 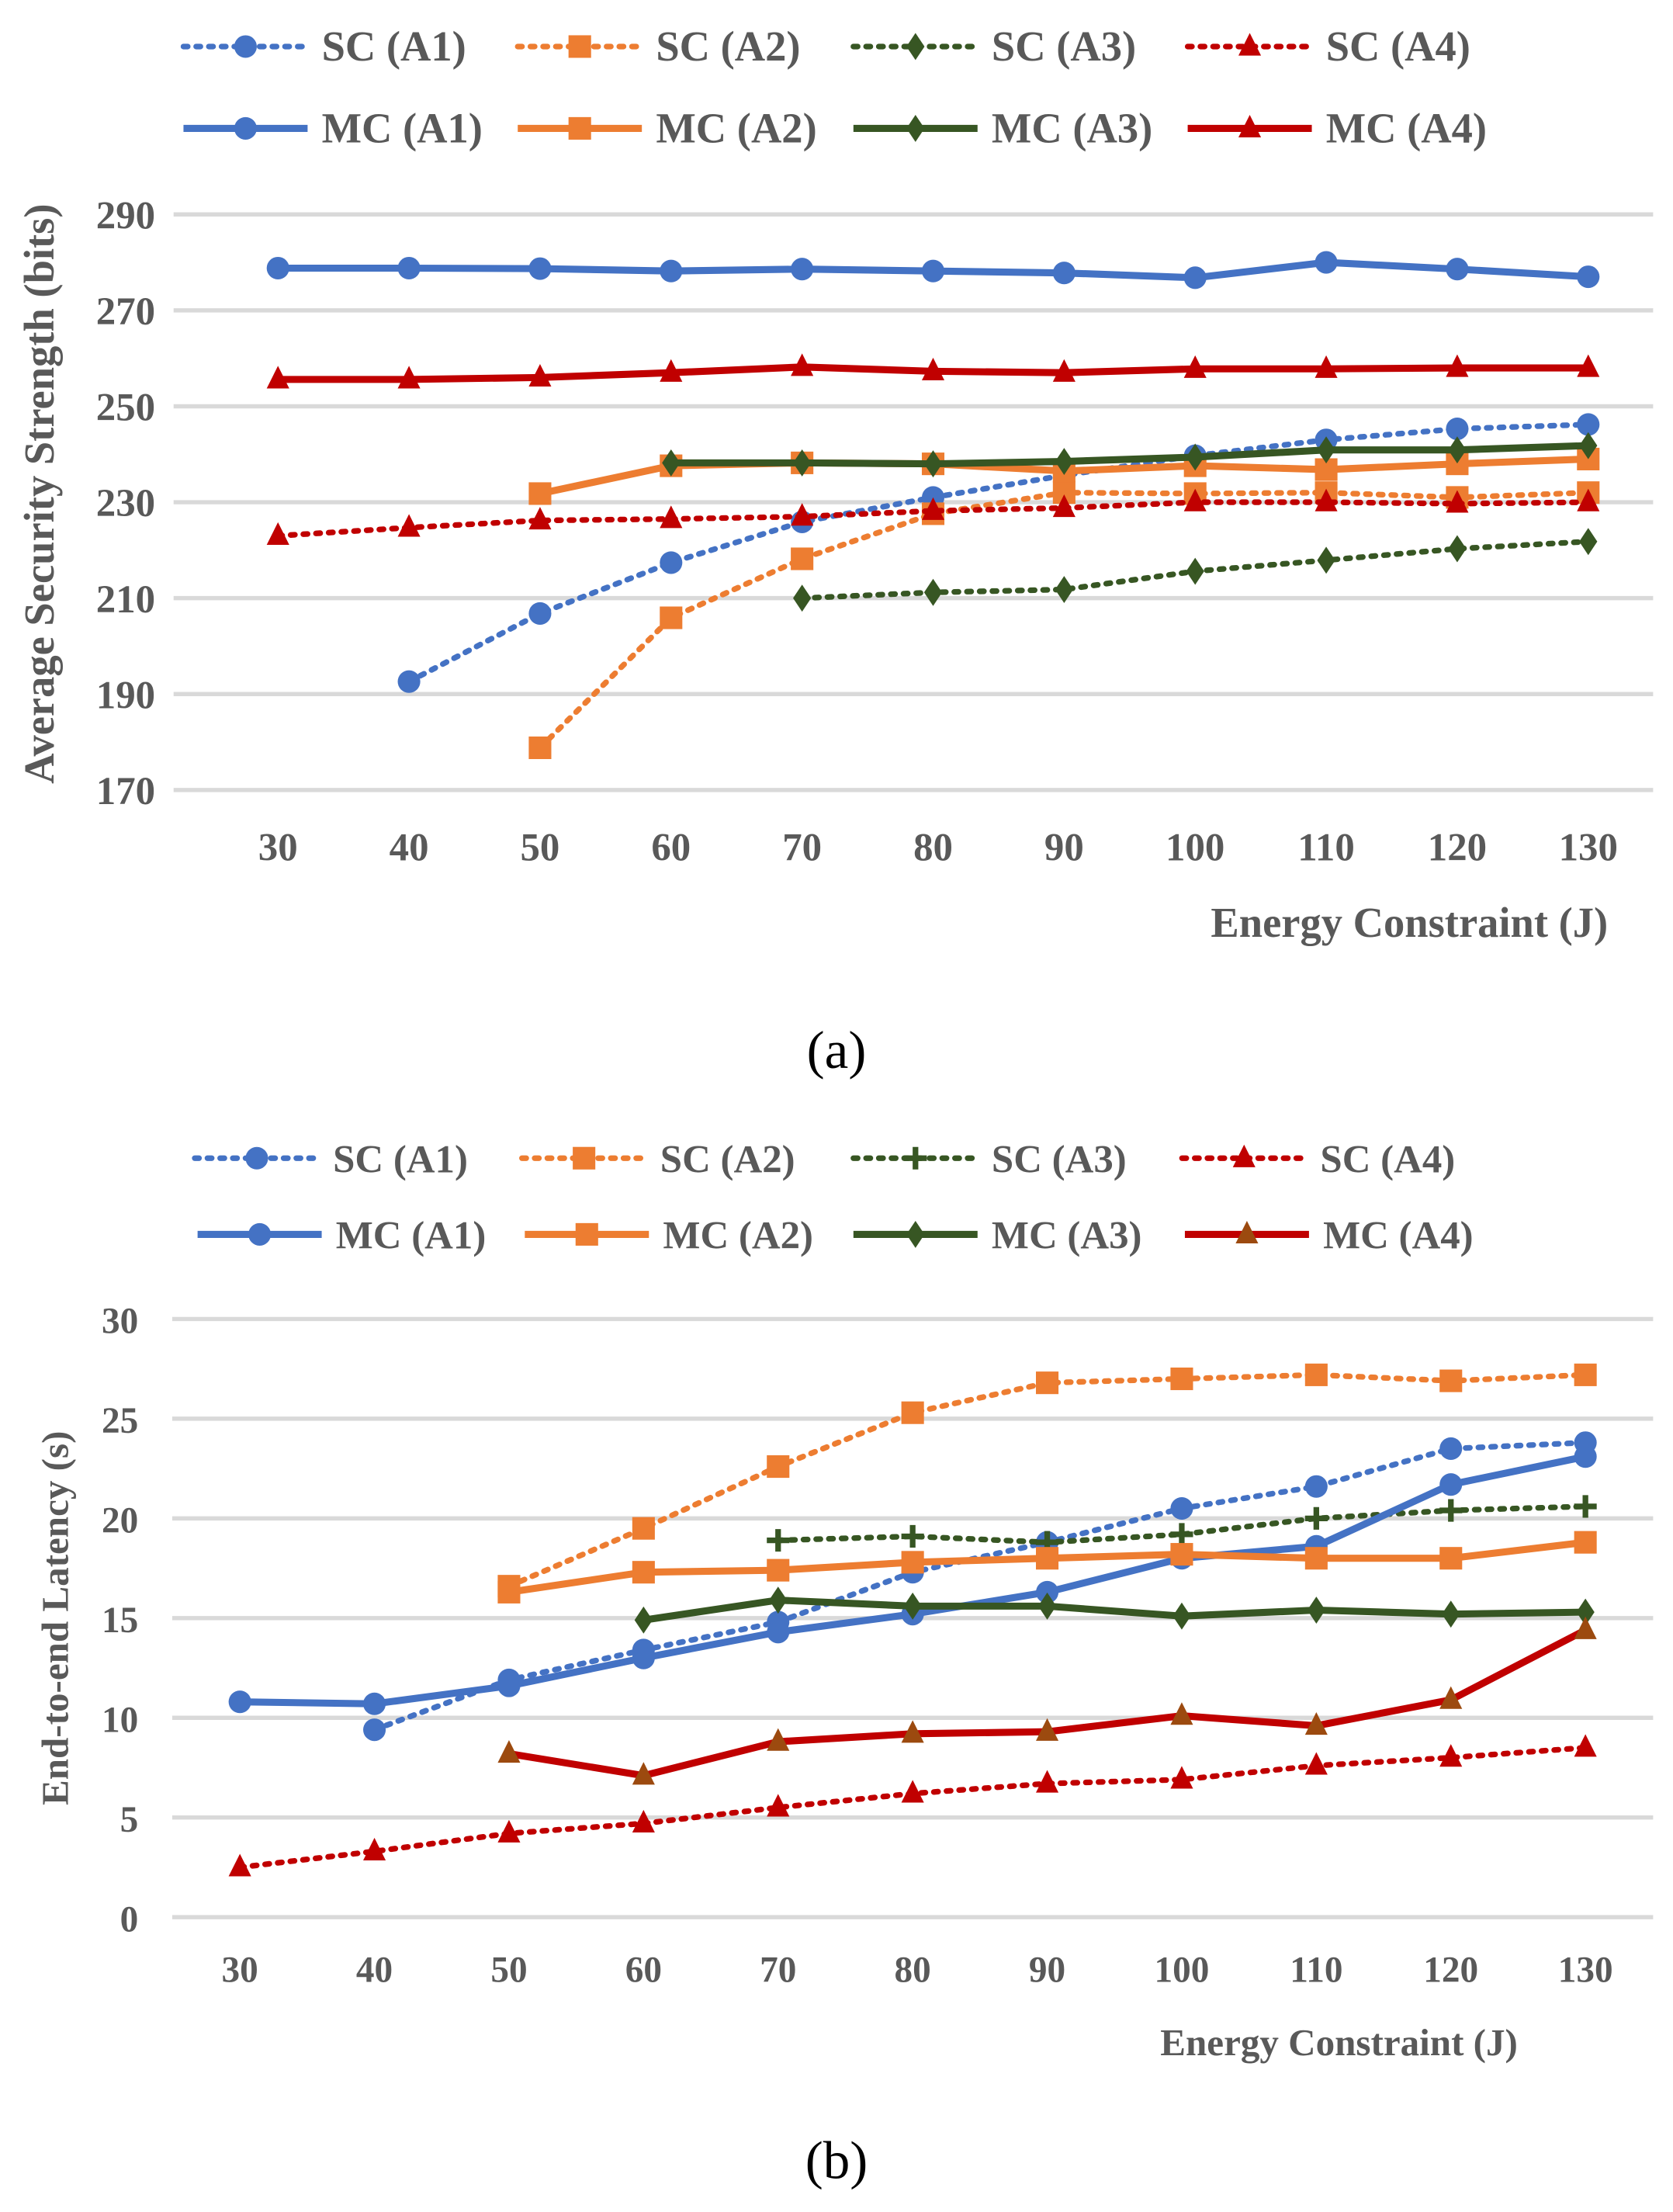 I want to click on series-mc-a1, so click(x=933, y=271).